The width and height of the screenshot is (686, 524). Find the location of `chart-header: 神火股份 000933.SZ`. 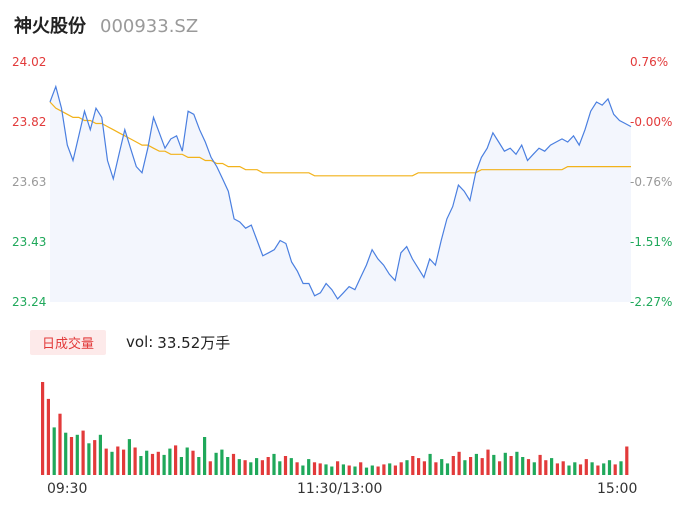

chart-header: 神火股份 000933.SZ is located at coordinates (106, 26).